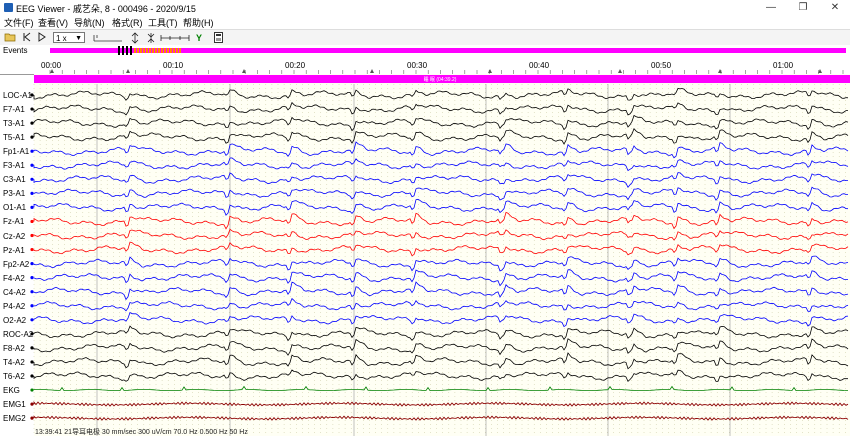 The image size is (850, 437). What do you see at coordinates (175, 38) in the screenshot?
I see `time-scale-icon` at bounding box center [175, 38].